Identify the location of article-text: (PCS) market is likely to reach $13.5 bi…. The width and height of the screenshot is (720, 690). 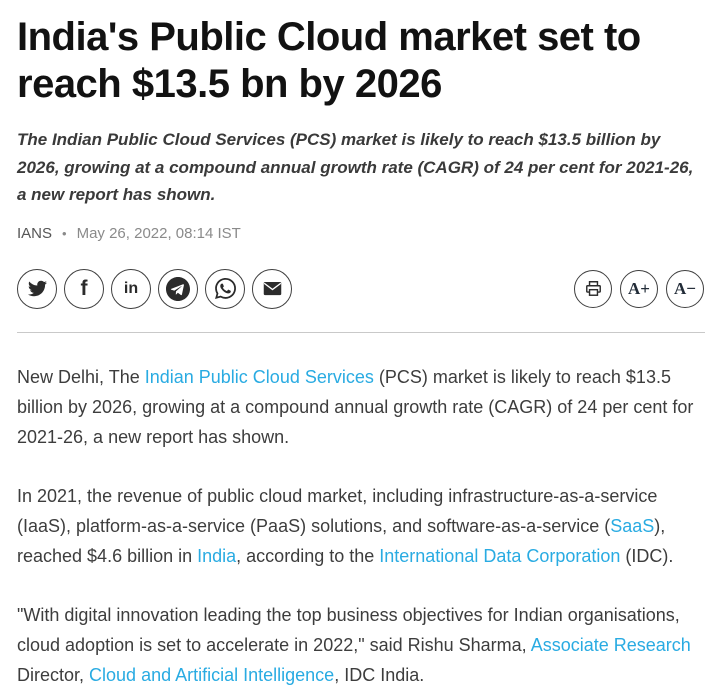
(355, 406).